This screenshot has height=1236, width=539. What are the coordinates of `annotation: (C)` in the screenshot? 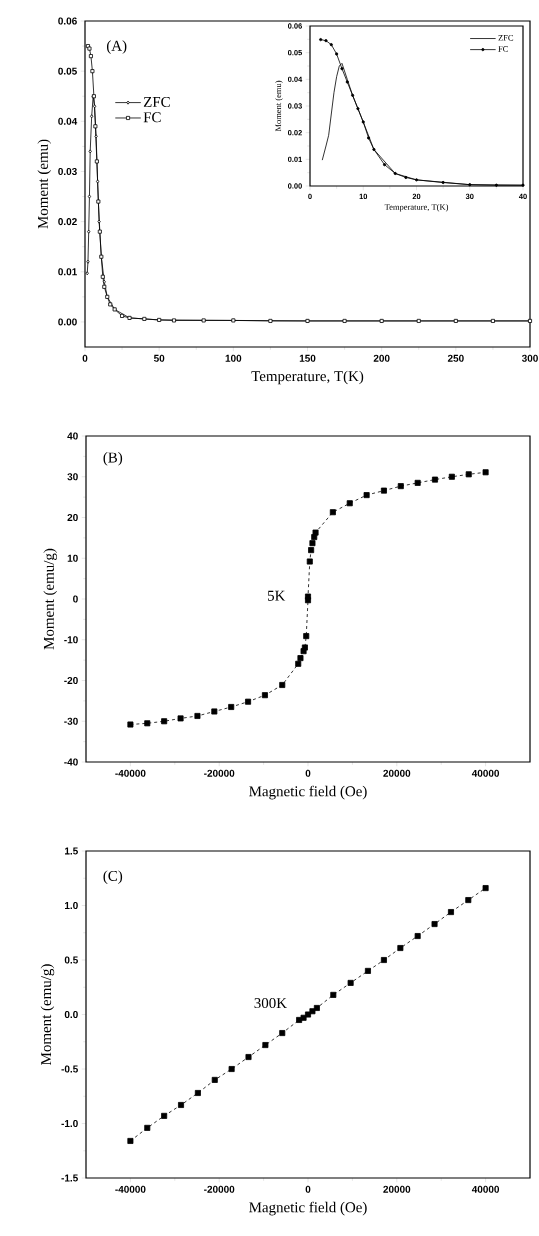 It's located at (113, 877).